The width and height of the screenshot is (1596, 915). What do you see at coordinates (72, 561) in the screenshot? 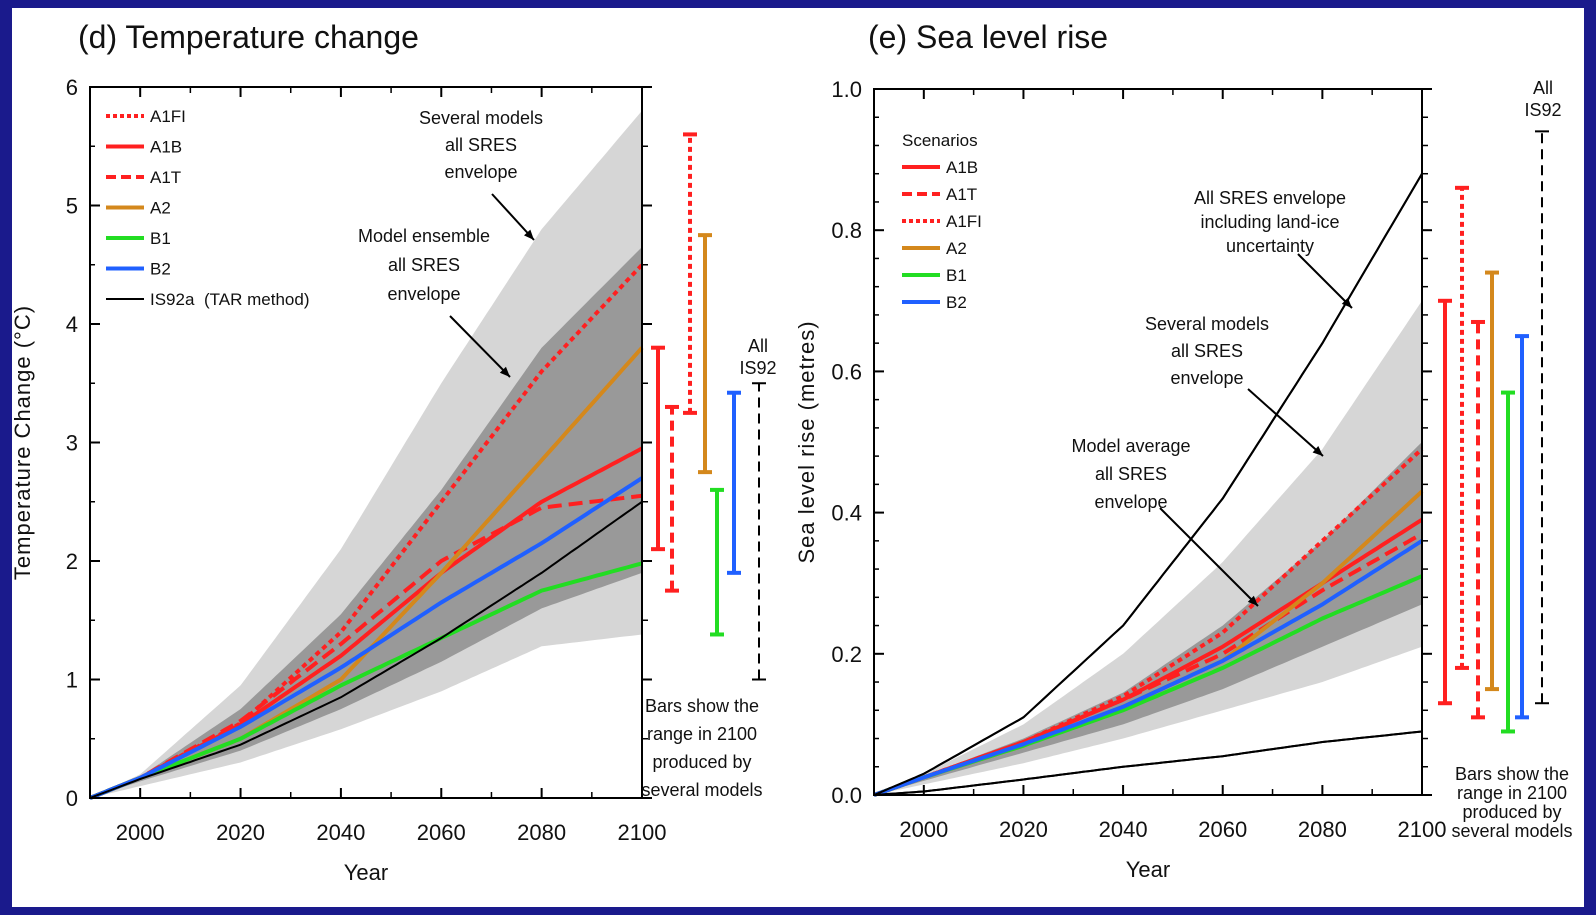
I see `y-tick-label: 2` at bounding box center [72, 561].